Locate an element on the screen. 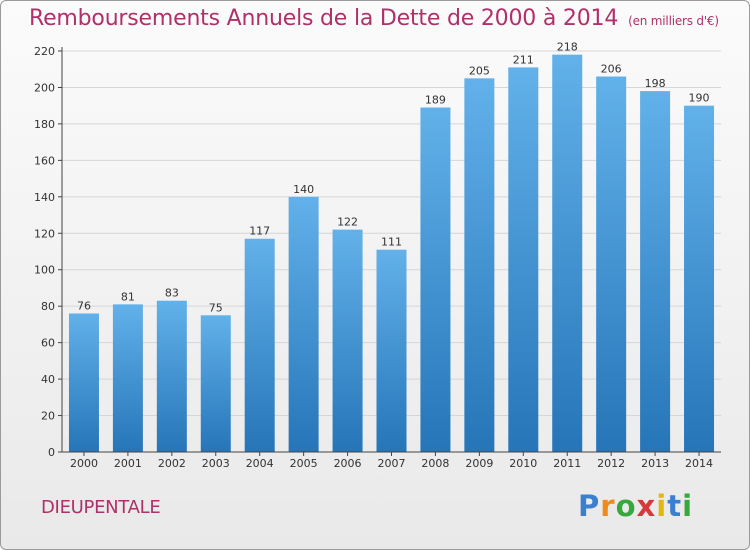 The height and width of the screenshot is (550, 750). x-tick-label: 2010 is located at coordinates (523, 463).